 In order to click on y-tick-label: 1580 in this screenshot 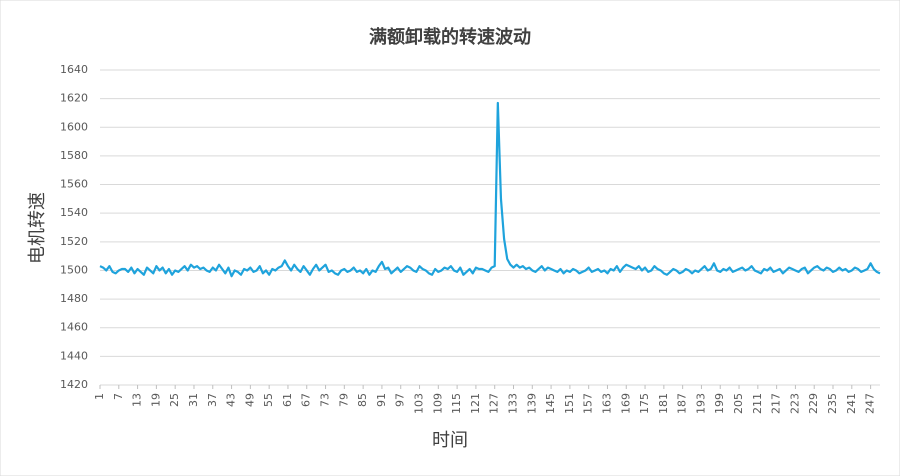, I will do `click(74, 155)`.